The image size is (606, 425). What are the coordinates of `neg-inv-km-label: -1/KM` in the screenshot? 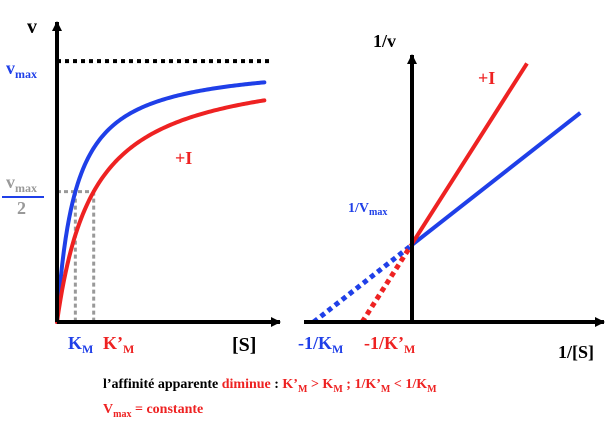 It's located at (320, 344).